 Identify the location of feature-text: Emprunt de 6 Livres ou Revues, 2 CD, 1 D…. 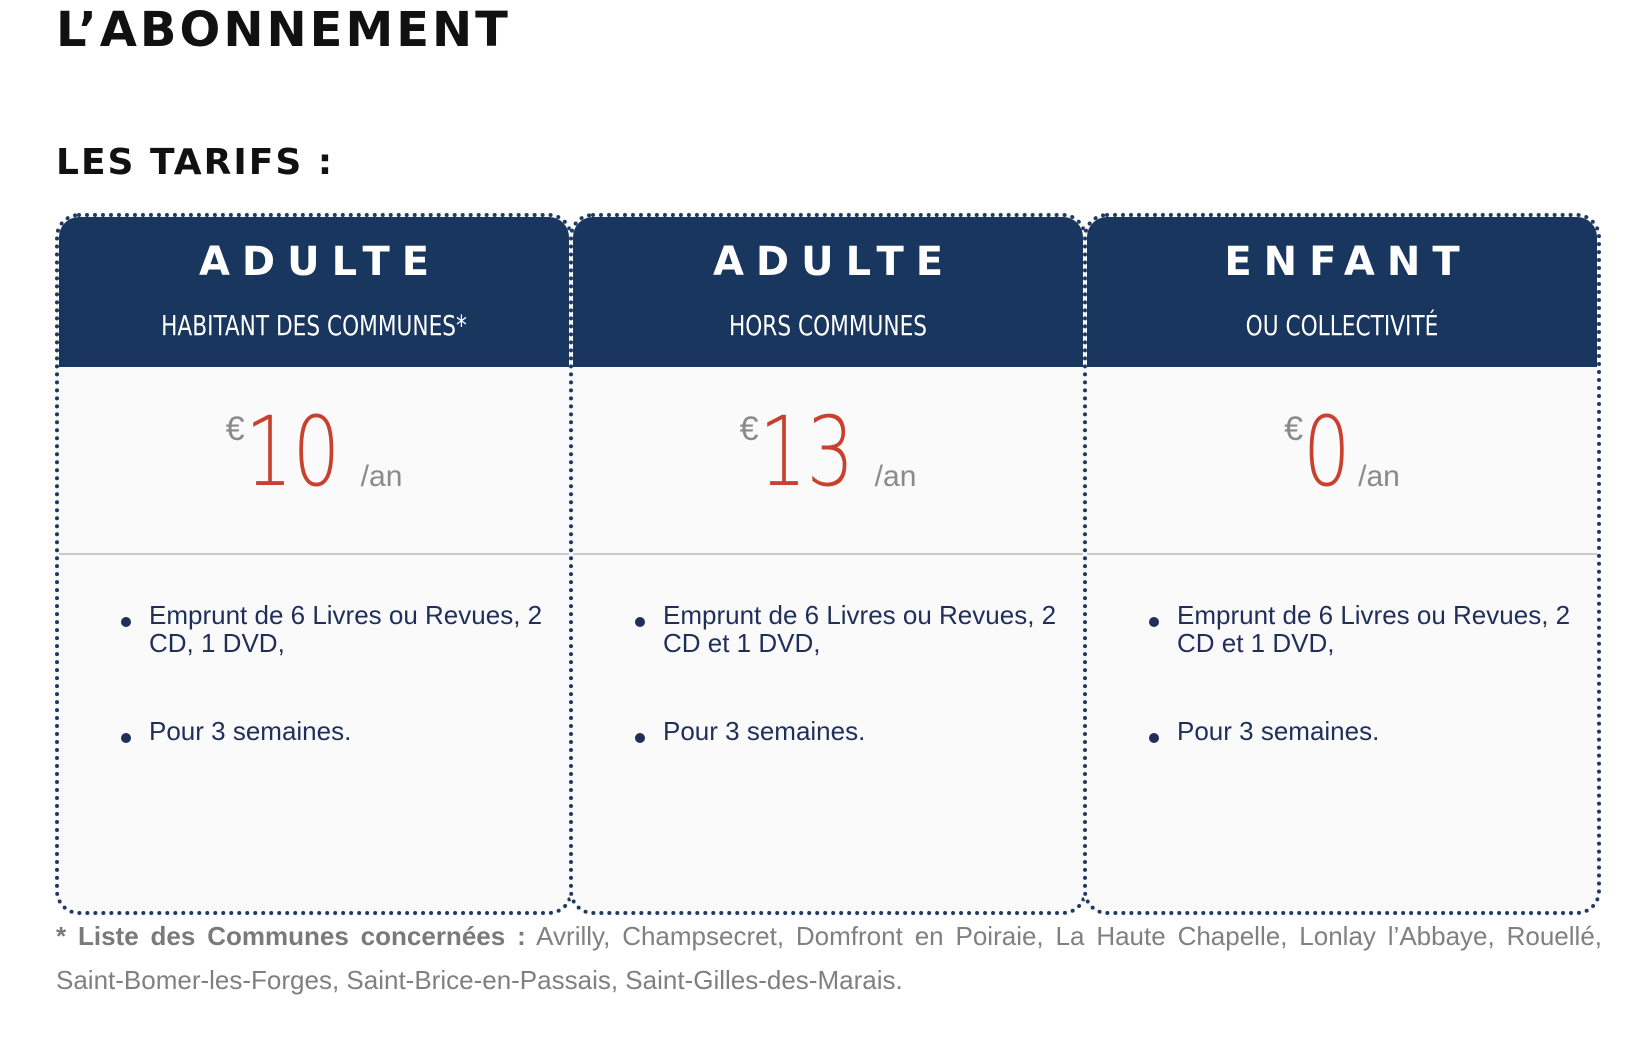
(346, 629).